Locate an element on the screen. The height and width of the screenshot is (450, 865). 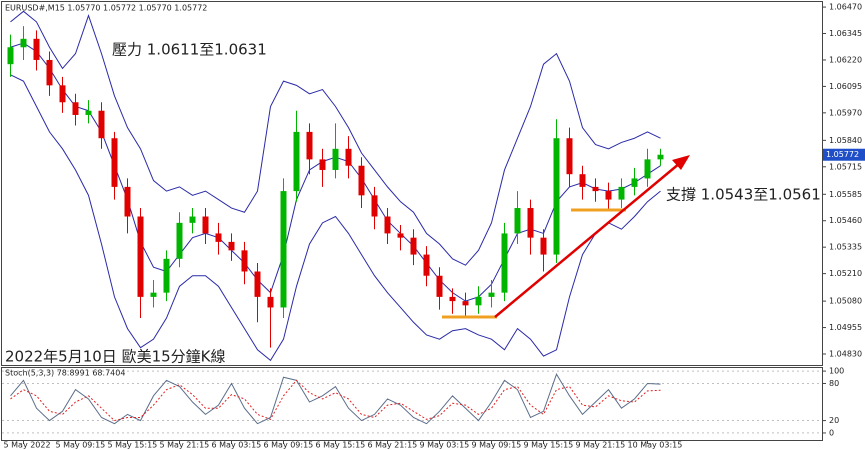
trend-arrow is located at coordinates (587, 240).